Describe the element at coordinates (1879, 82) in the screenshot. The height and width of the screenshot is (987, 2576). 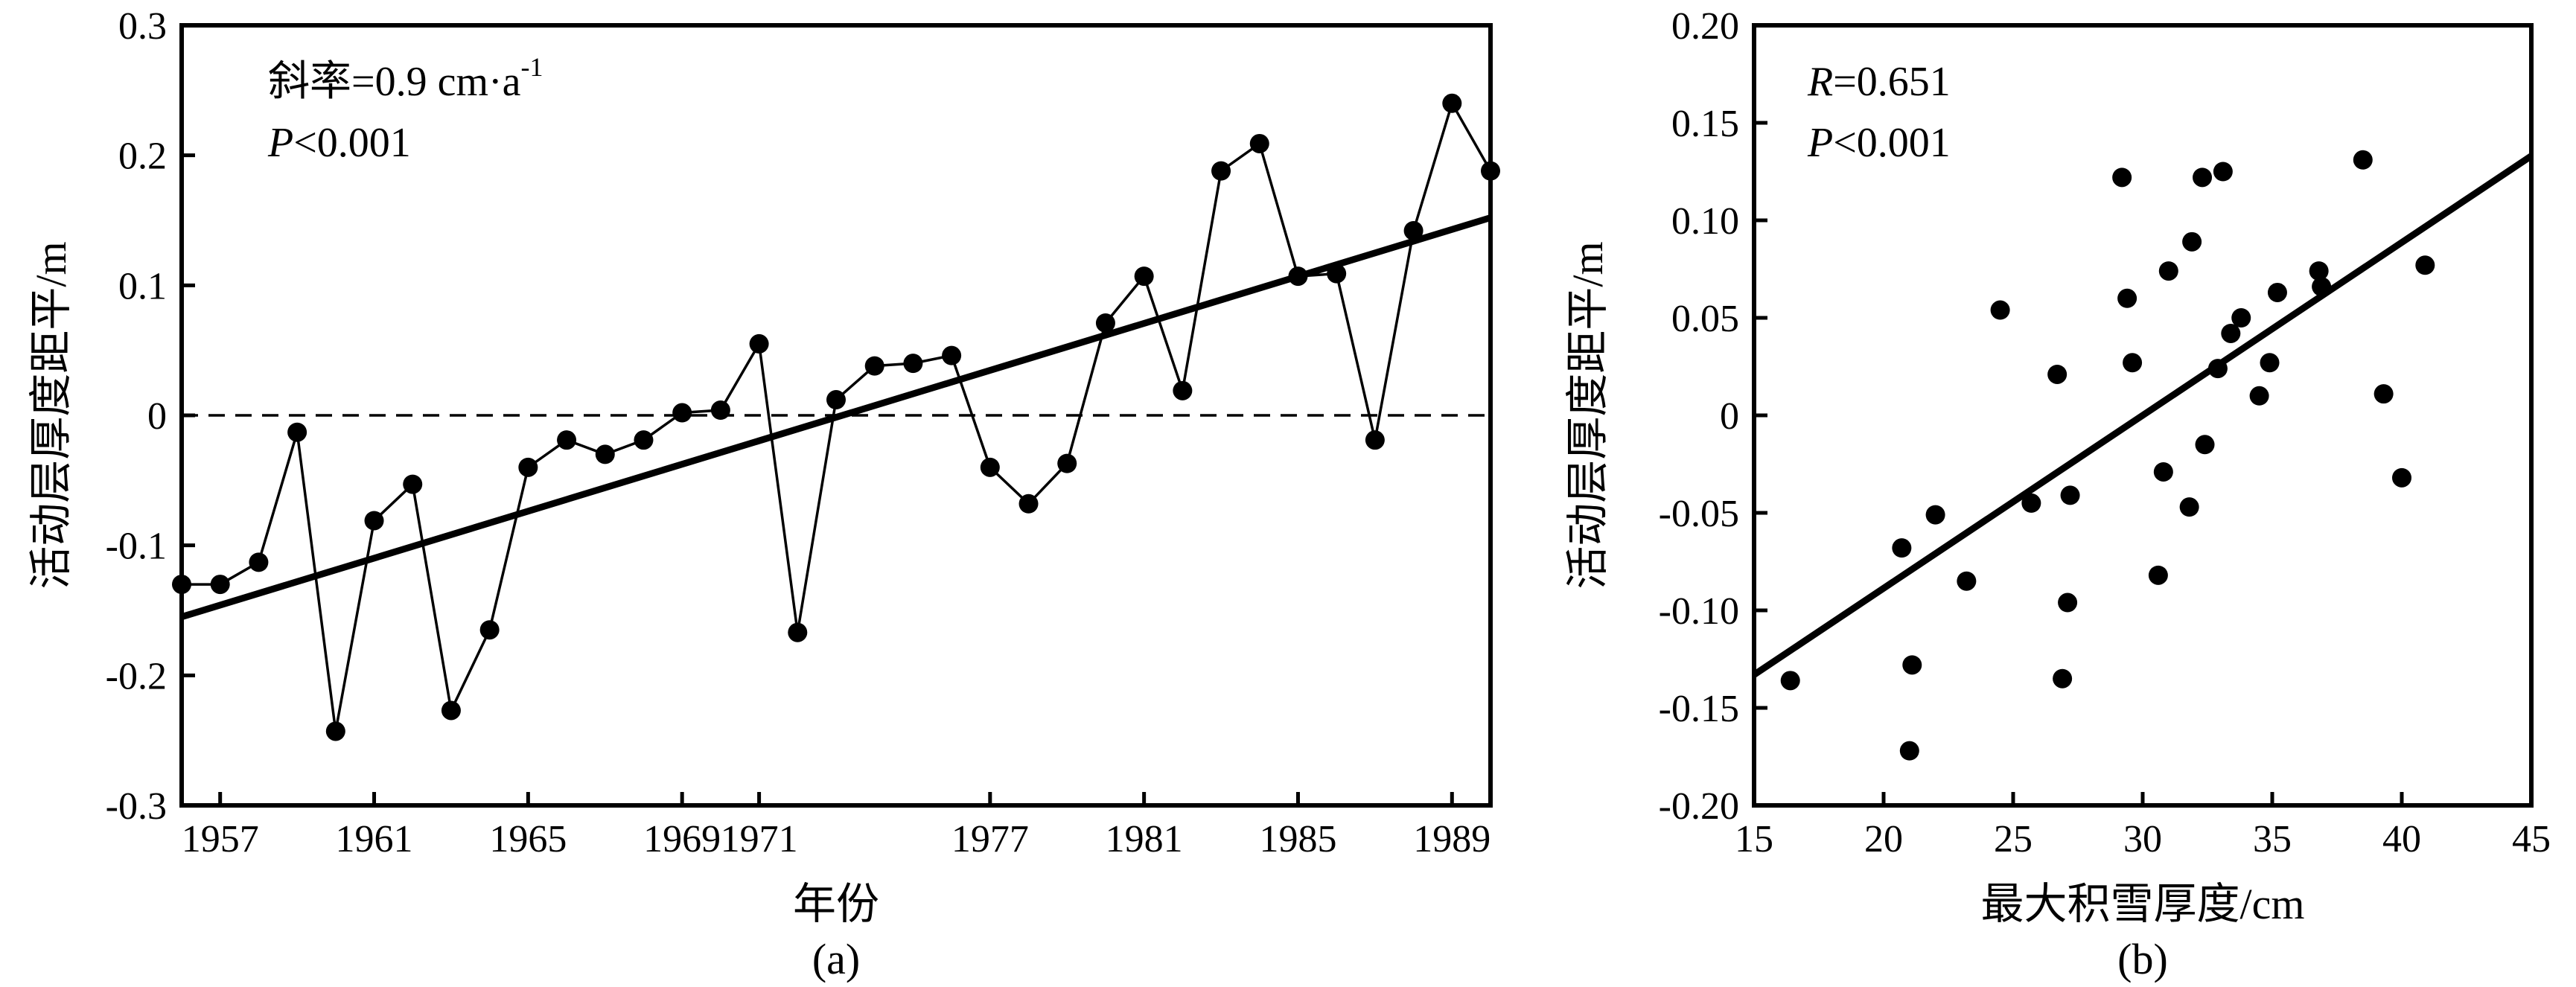
I see `panel-b-r-annotation: R=0.651` at that location.